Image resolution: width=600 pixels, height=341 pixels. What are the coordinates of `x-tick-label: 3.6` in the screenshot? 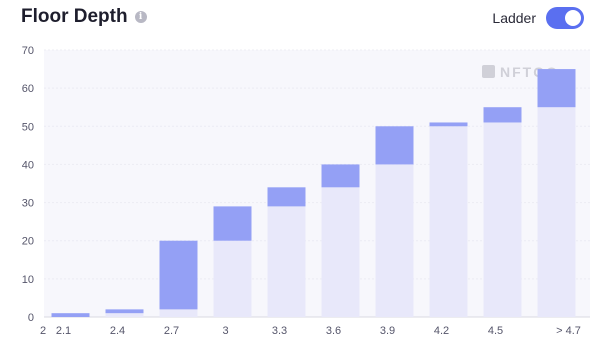 It's located at (333, 331).